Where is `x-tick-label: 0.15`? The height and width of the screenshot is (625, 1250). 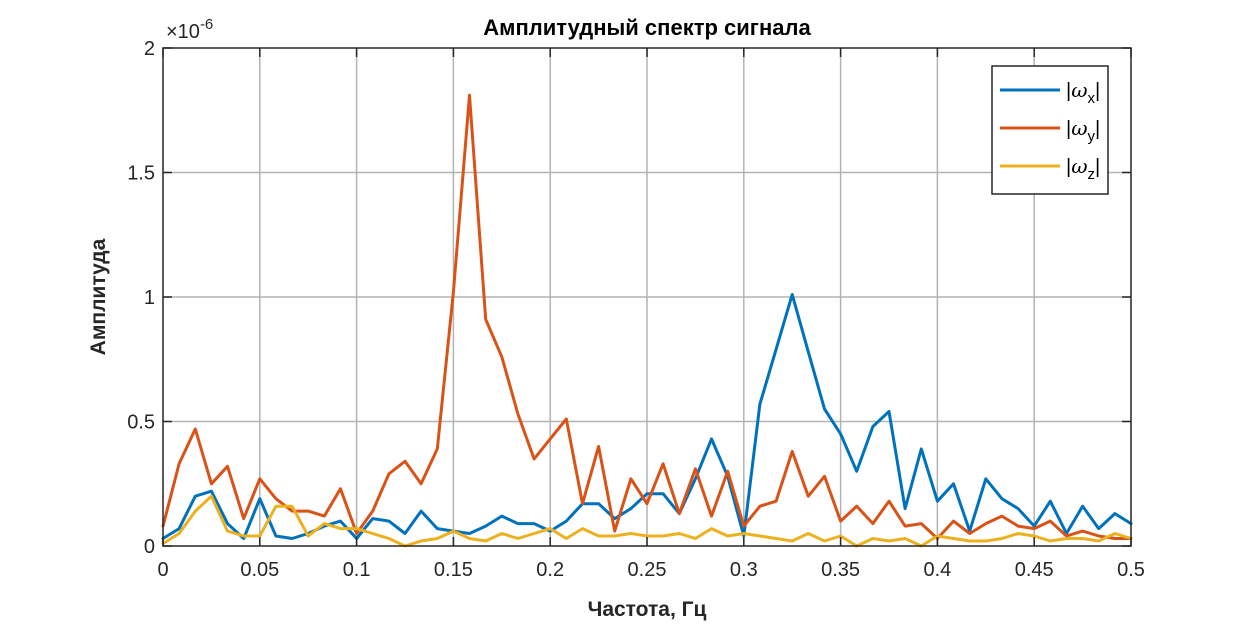
x-tick-label: 0.15 is located at coordinates (453, 570).